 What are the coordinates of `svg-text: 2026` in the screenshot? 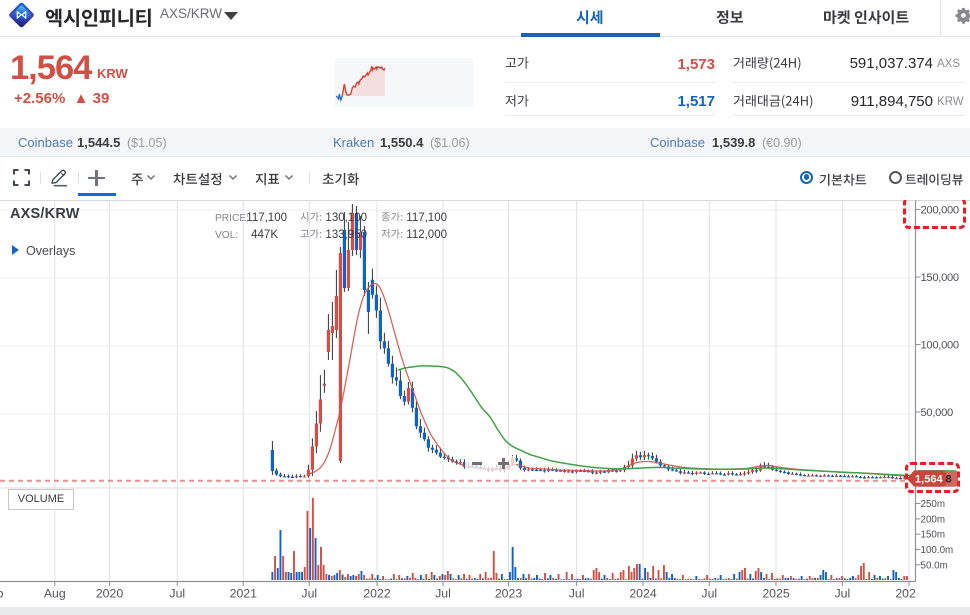 It's located at (909, 594).